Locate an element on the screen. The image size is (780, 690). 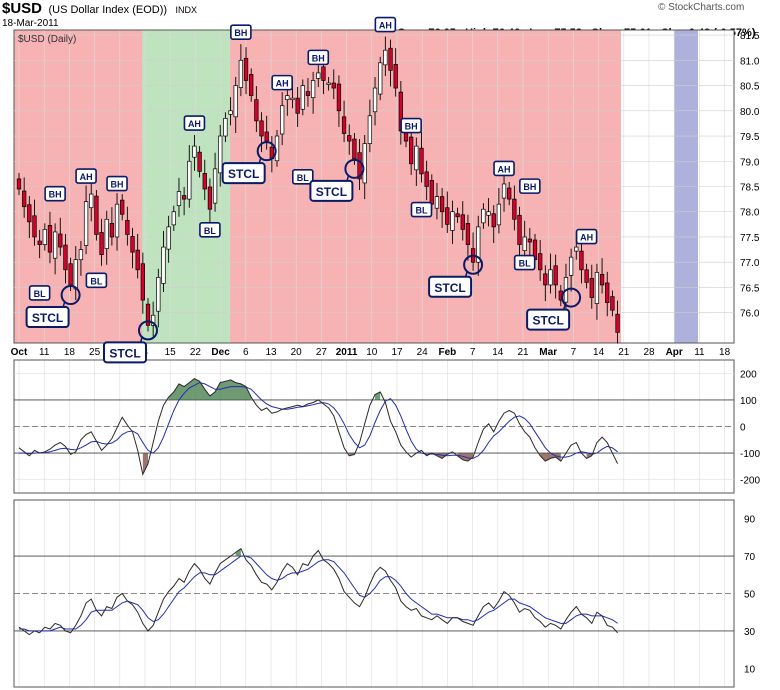
x-tick-label: Apr is located at coordinates (674, 352).